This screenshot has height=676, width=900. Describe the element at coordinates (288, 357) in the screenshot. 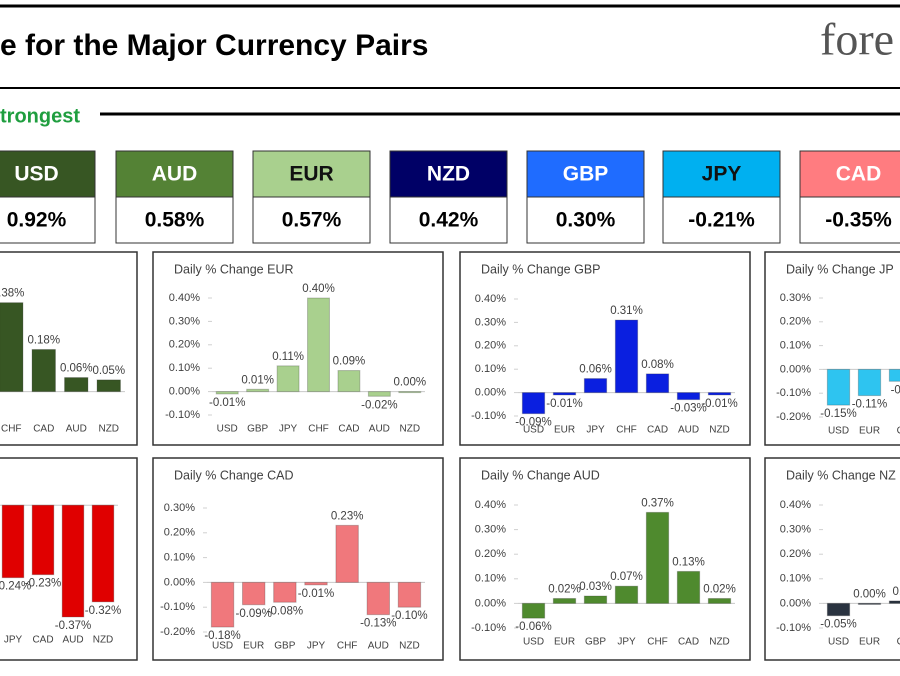

I see `value-label: 0.11%` at that location.